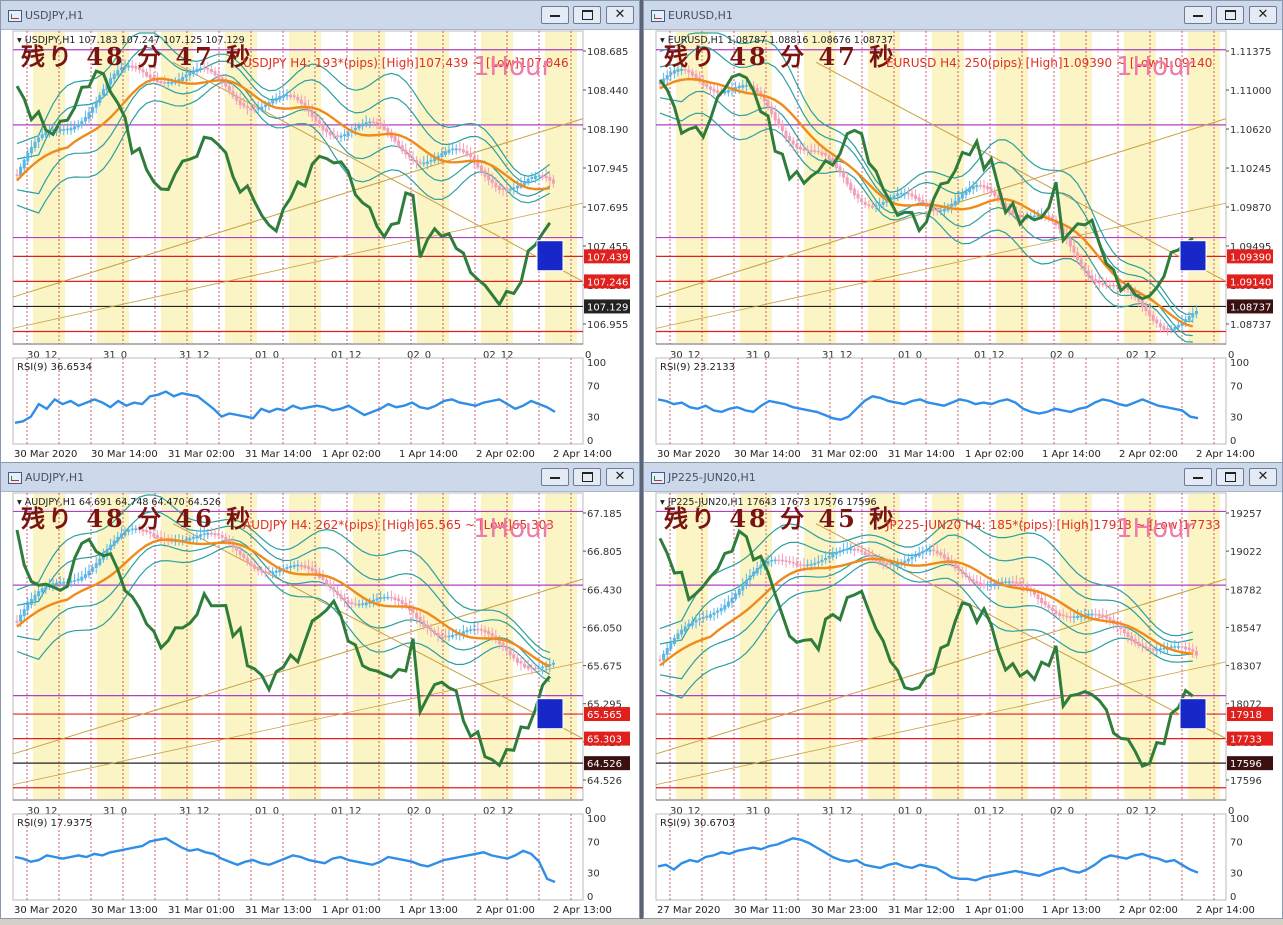 Image resolution: width=1283 pixels, height=925 pixels. What do you see at coordinates (604, 715) in the screenshot?
I see `price-box-label: 65.565` at bounding box center [604, 715].